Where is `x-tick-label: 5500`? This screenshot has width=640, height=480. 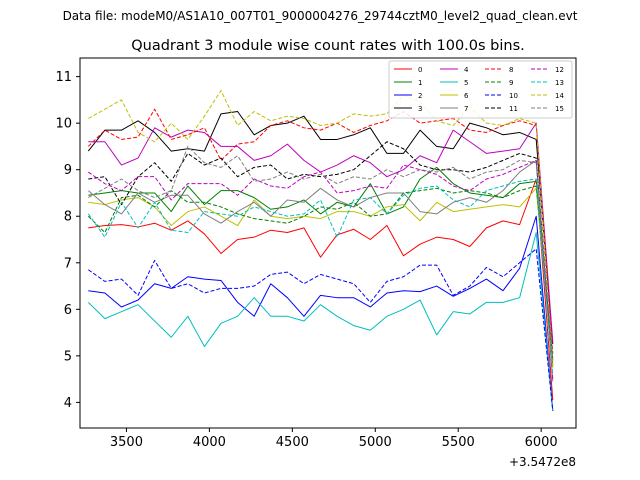 x-tick-label: 5500 is located at coordinates (458, 442).